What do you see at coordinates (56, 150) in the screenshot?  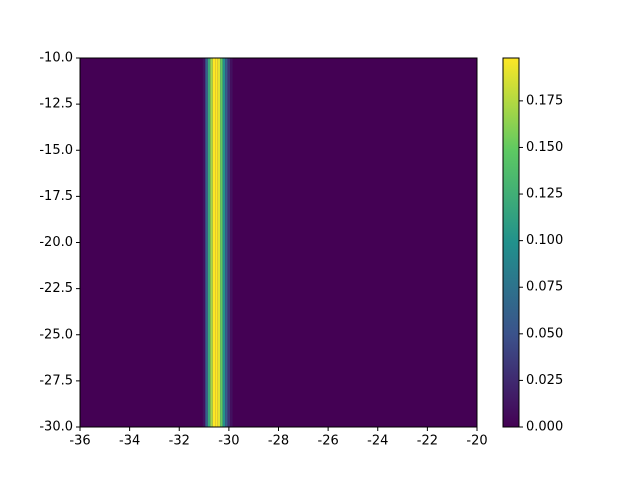 I see `y-tick-label: -15.0` at bounding box center [56, 150].